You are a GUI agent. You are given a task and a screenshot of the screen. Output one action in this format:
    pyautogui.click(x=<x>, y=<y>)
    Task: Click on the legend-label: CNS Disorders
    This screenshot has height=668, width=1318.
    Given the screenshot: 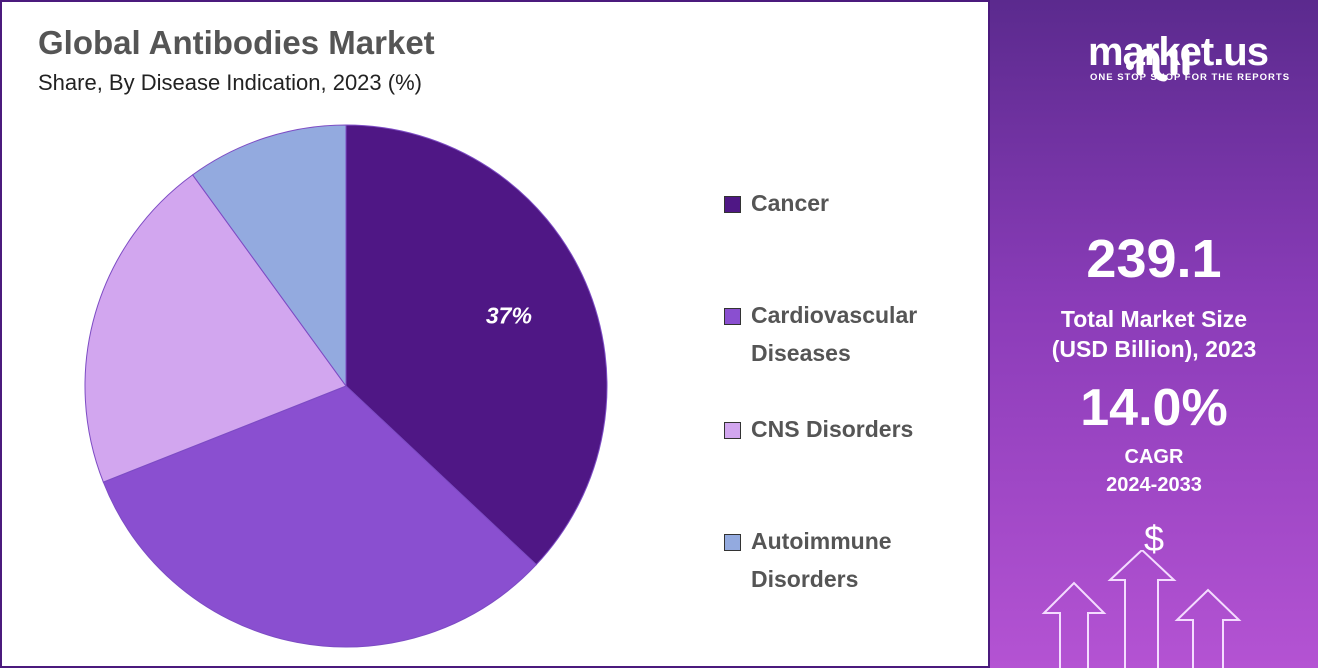 What is the action you would take?
    pyautogui.click(x=832, y=429)
    